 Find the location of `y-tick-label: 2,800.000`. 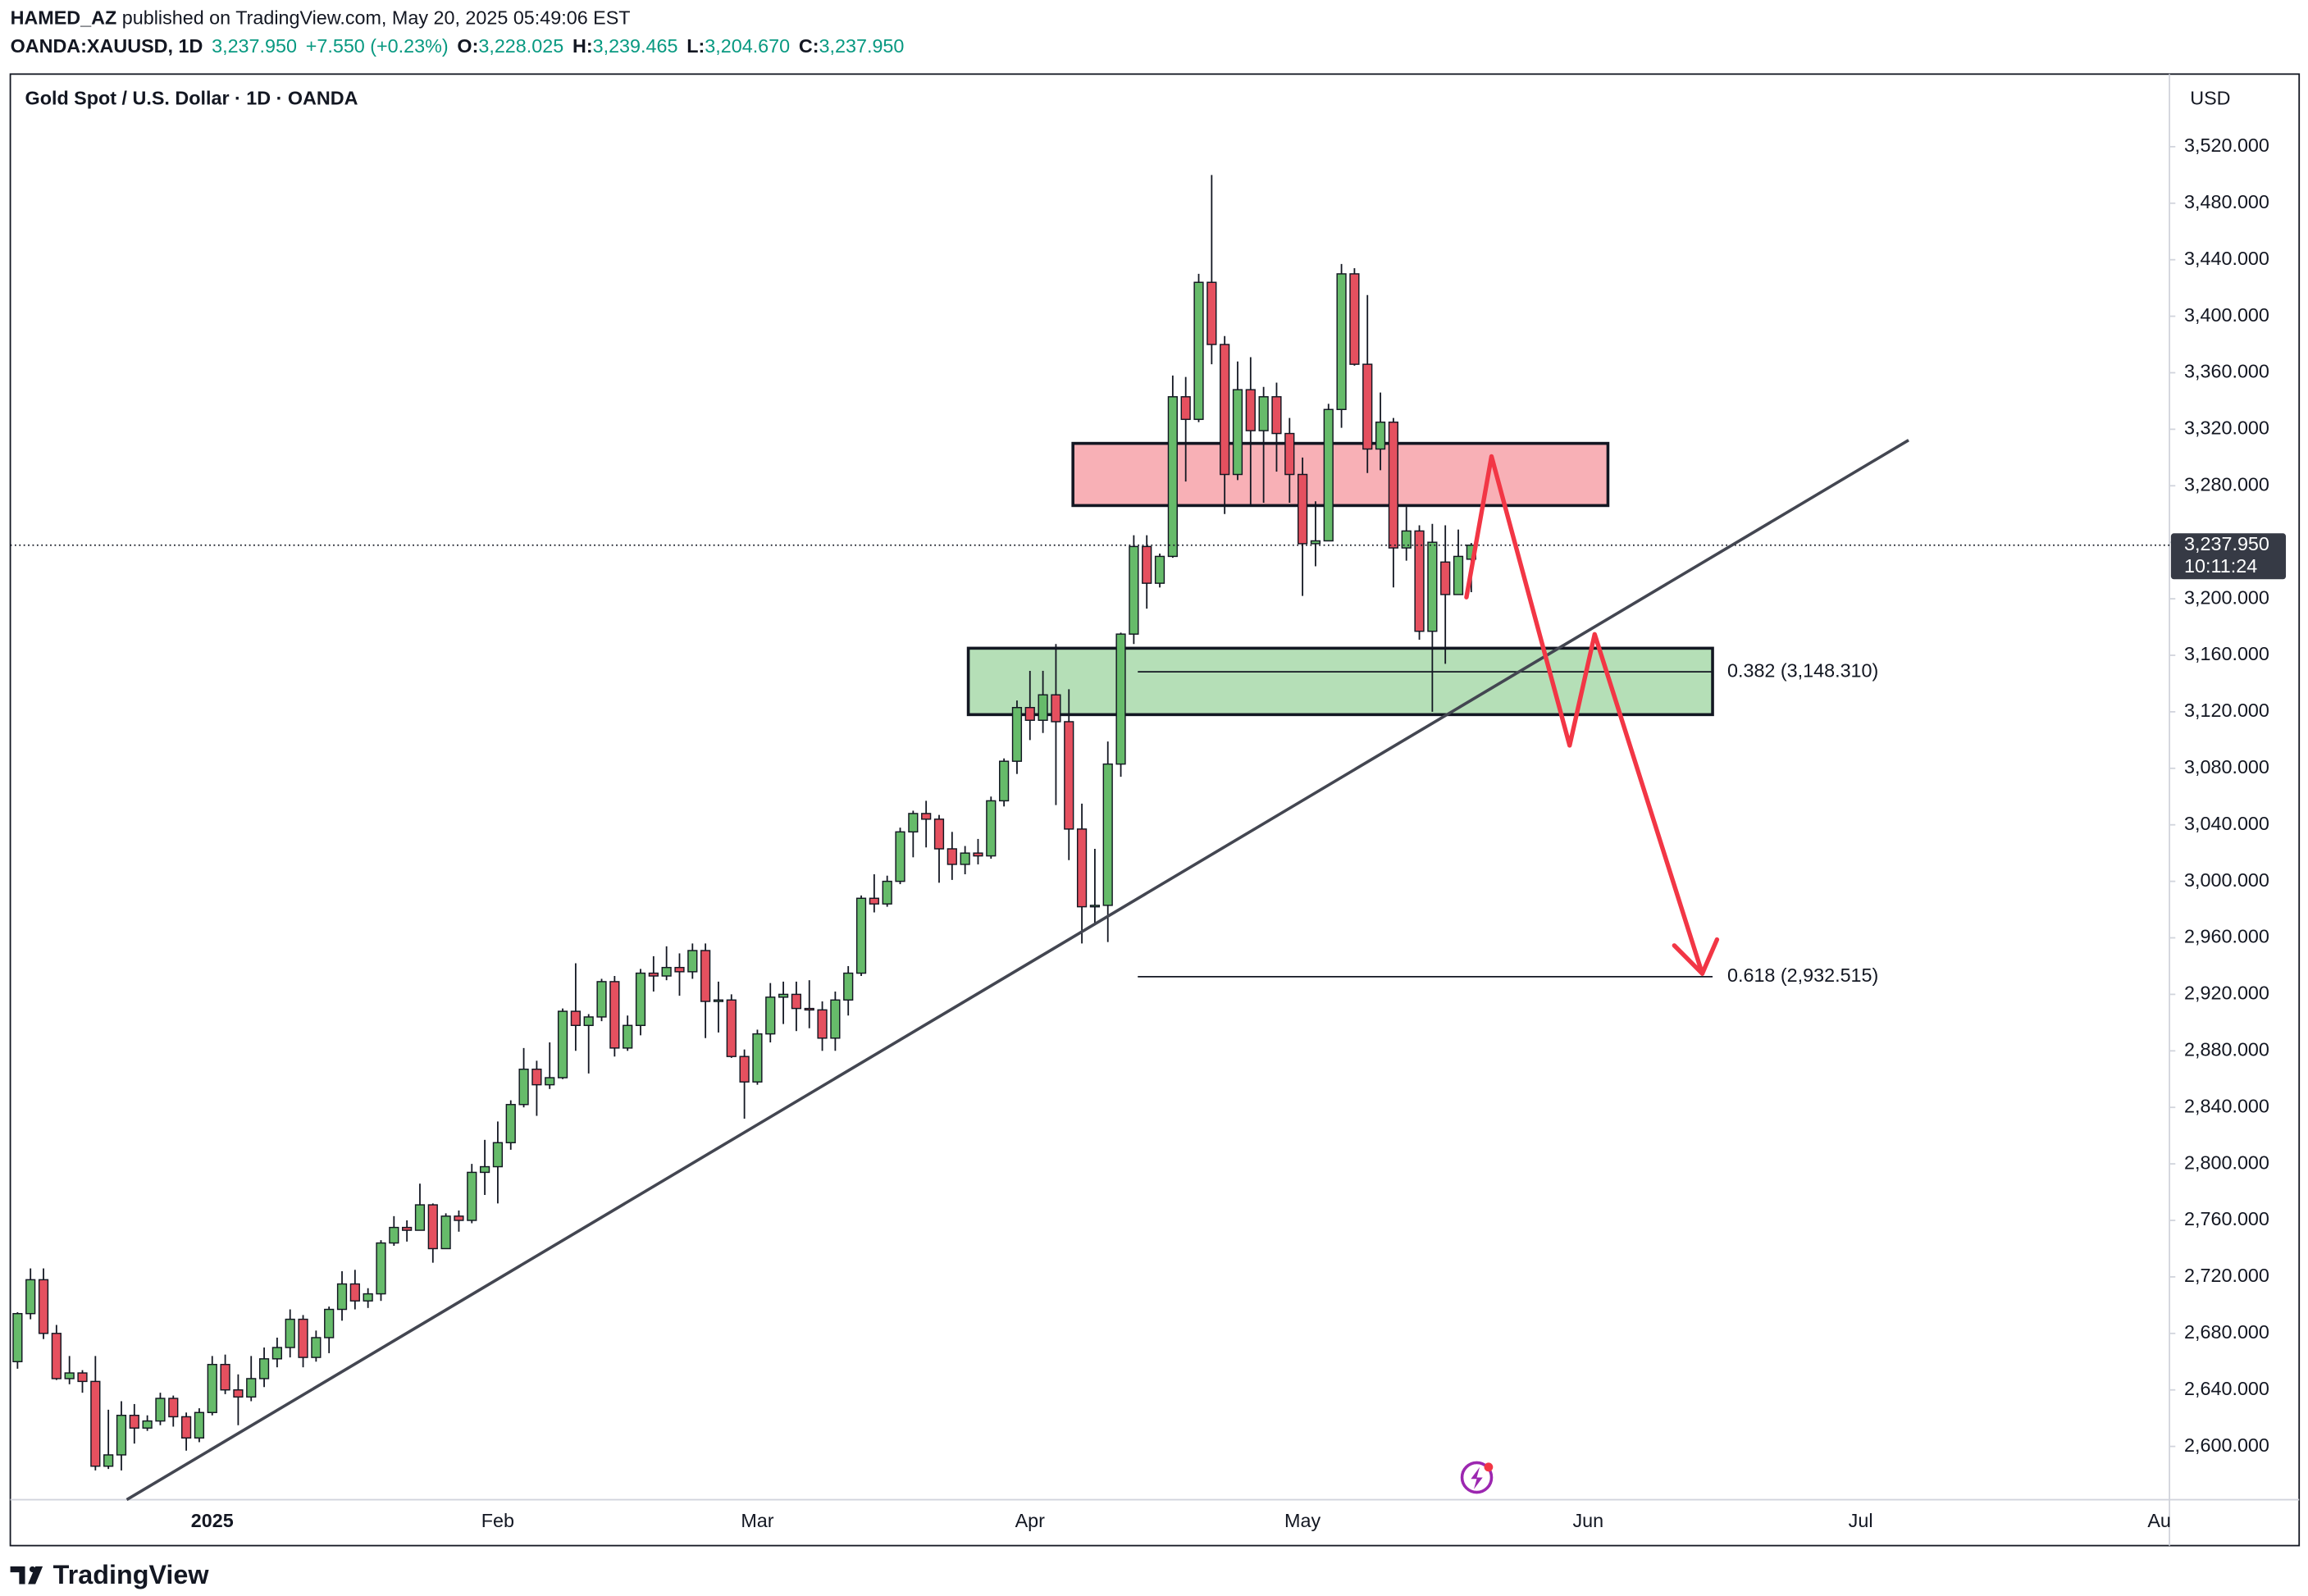

y-tick-label: 2,800.000 is located at coordinates (2226, 1162).